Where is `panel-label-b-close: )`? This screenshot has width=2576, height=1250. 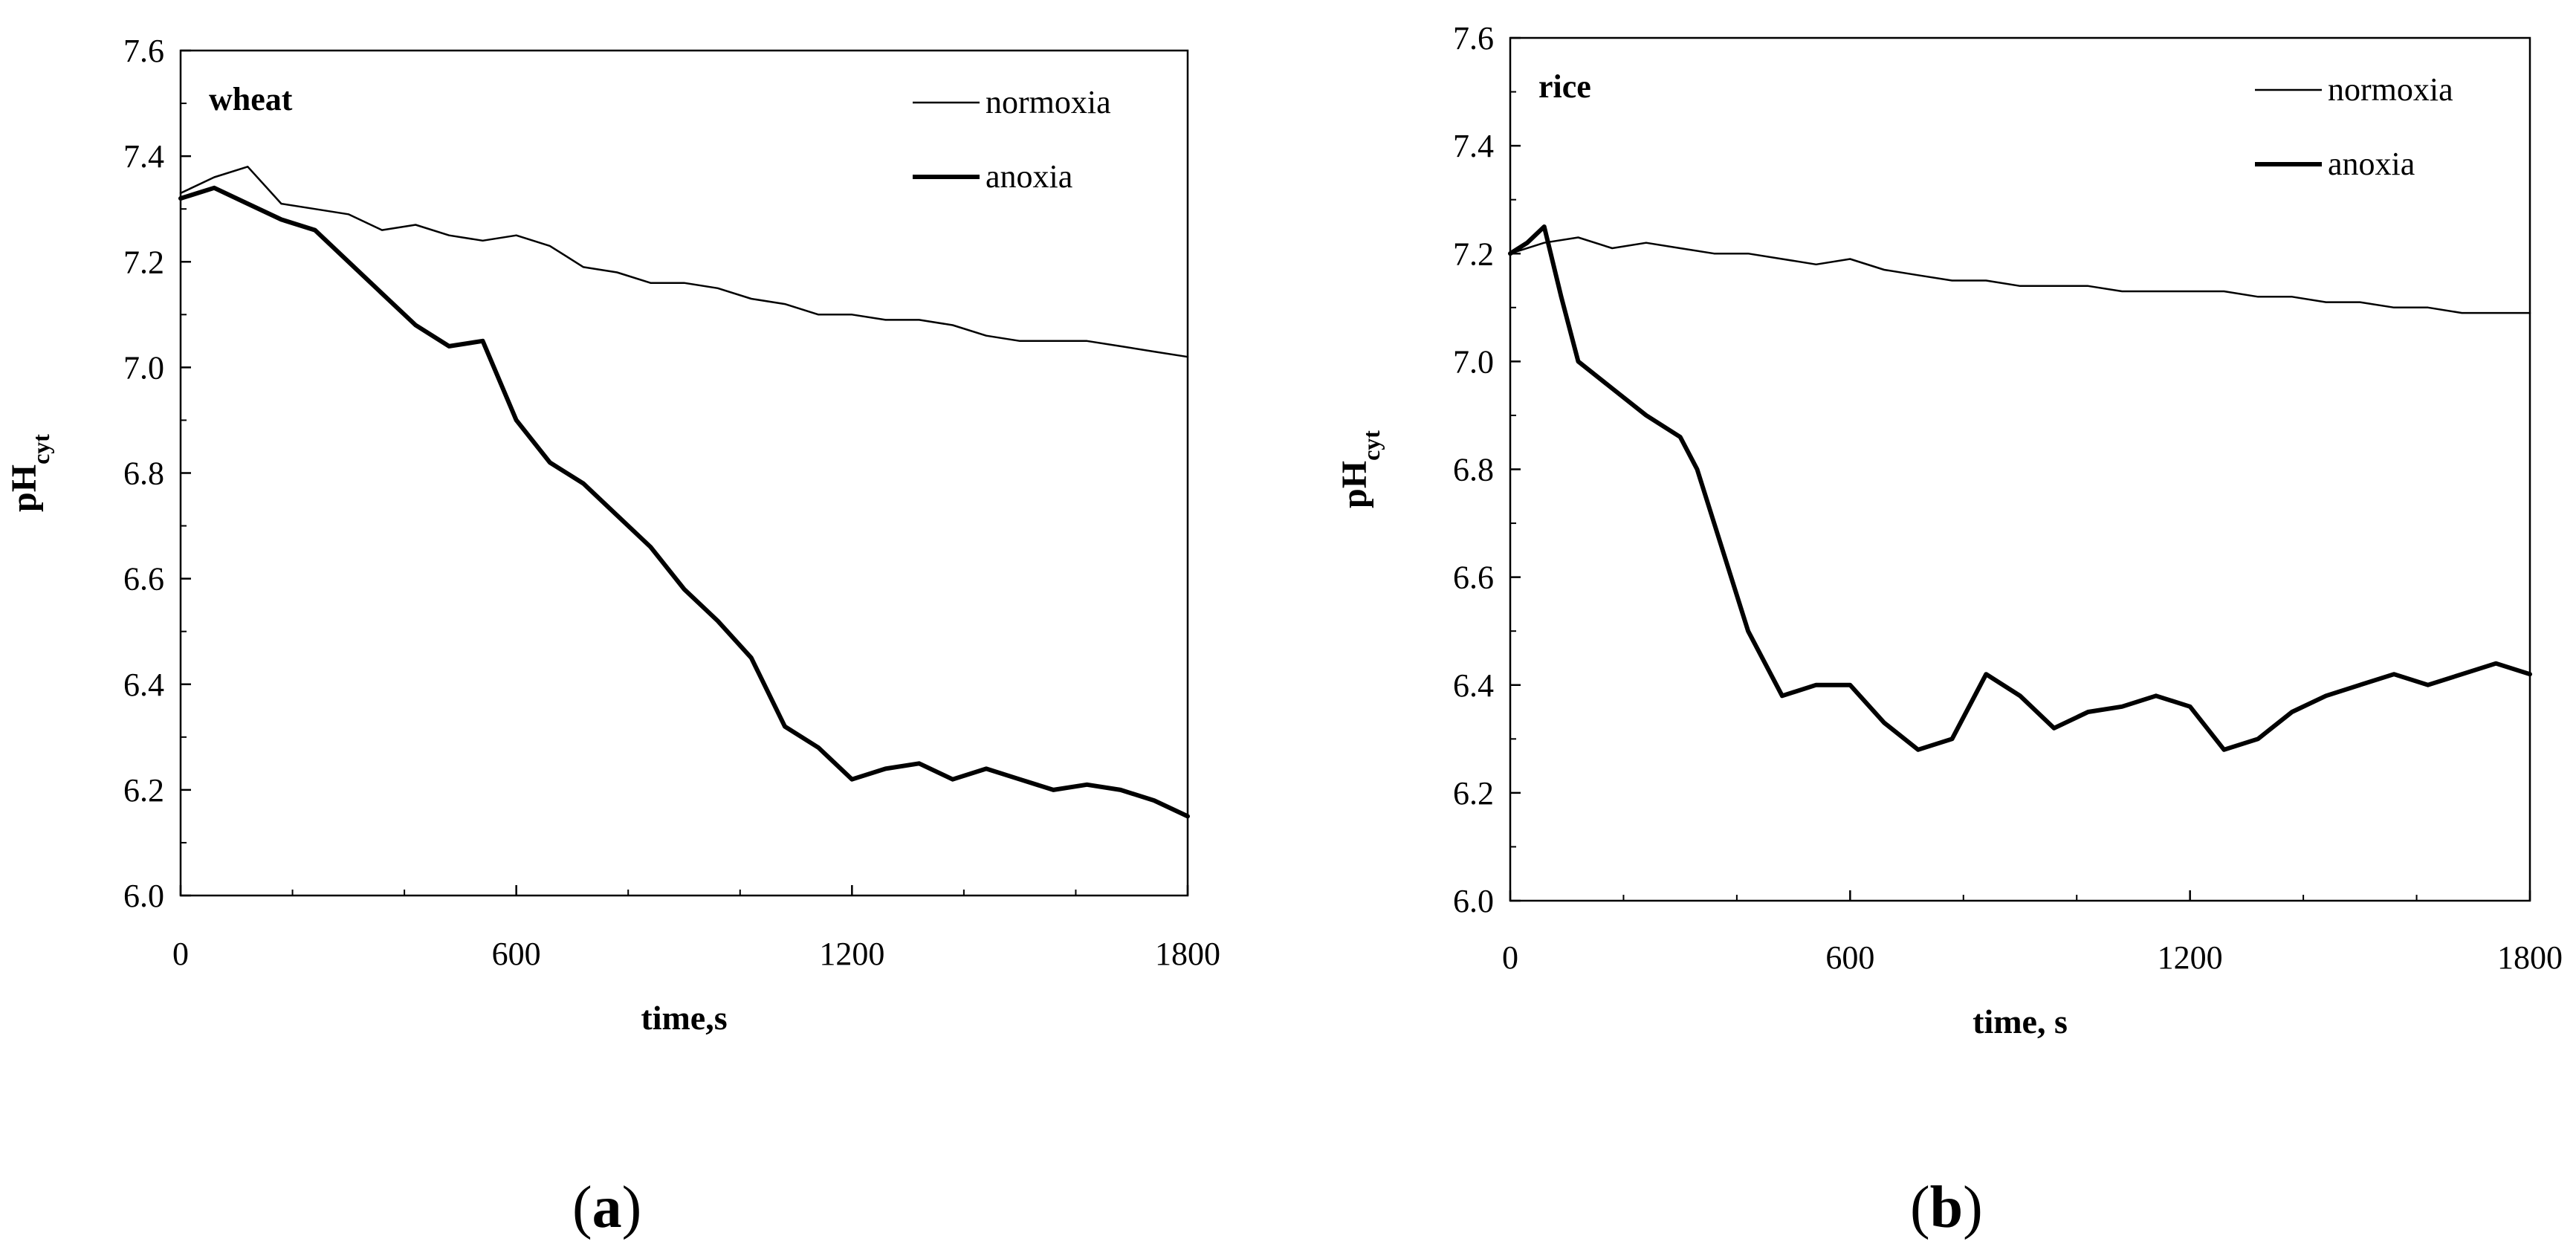
panel-label-b-close: ) is located at coordinates (1973, 1207).